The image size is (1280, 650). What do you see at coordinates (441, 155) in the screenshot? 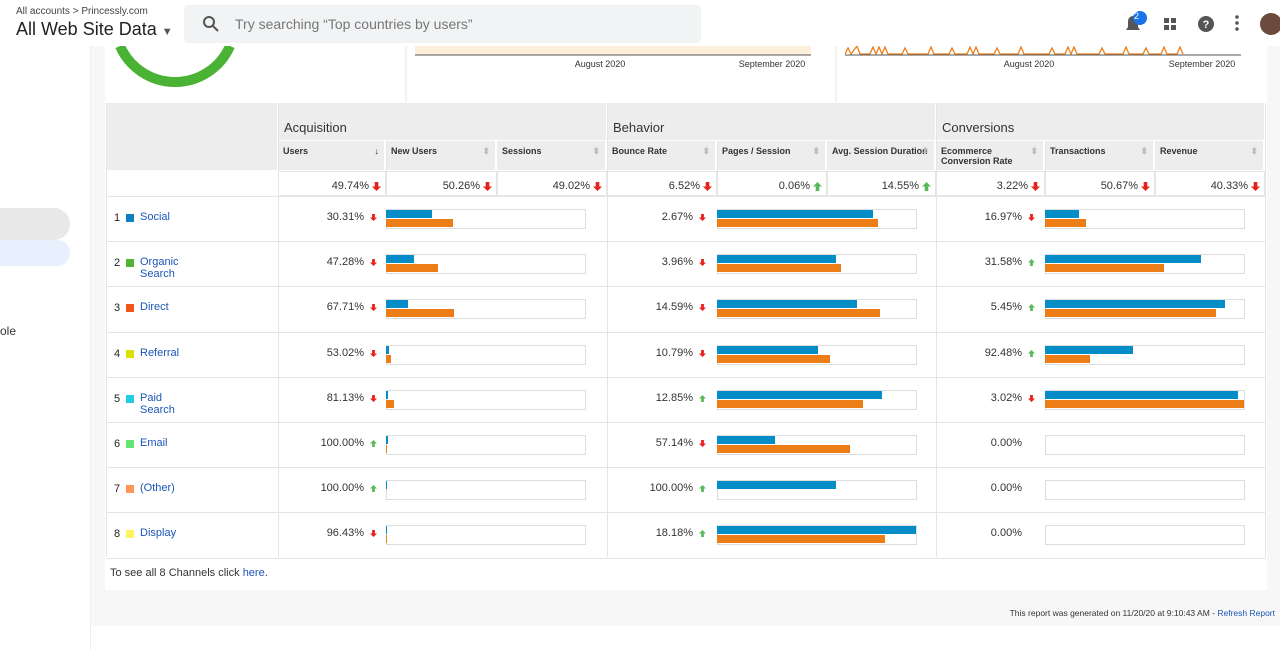
I see `column-header: New Users ⬍` at bounding box center [441, 155].